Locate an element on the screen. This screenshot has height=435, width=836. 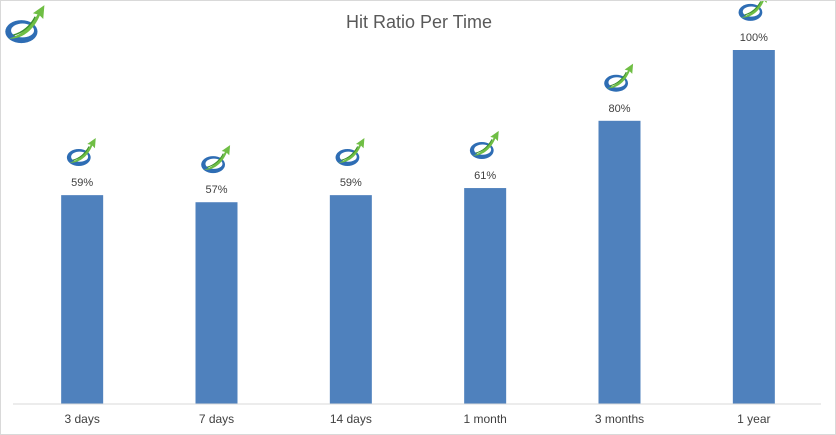
data-label-2: 59% is located at coordinates (351, 183).